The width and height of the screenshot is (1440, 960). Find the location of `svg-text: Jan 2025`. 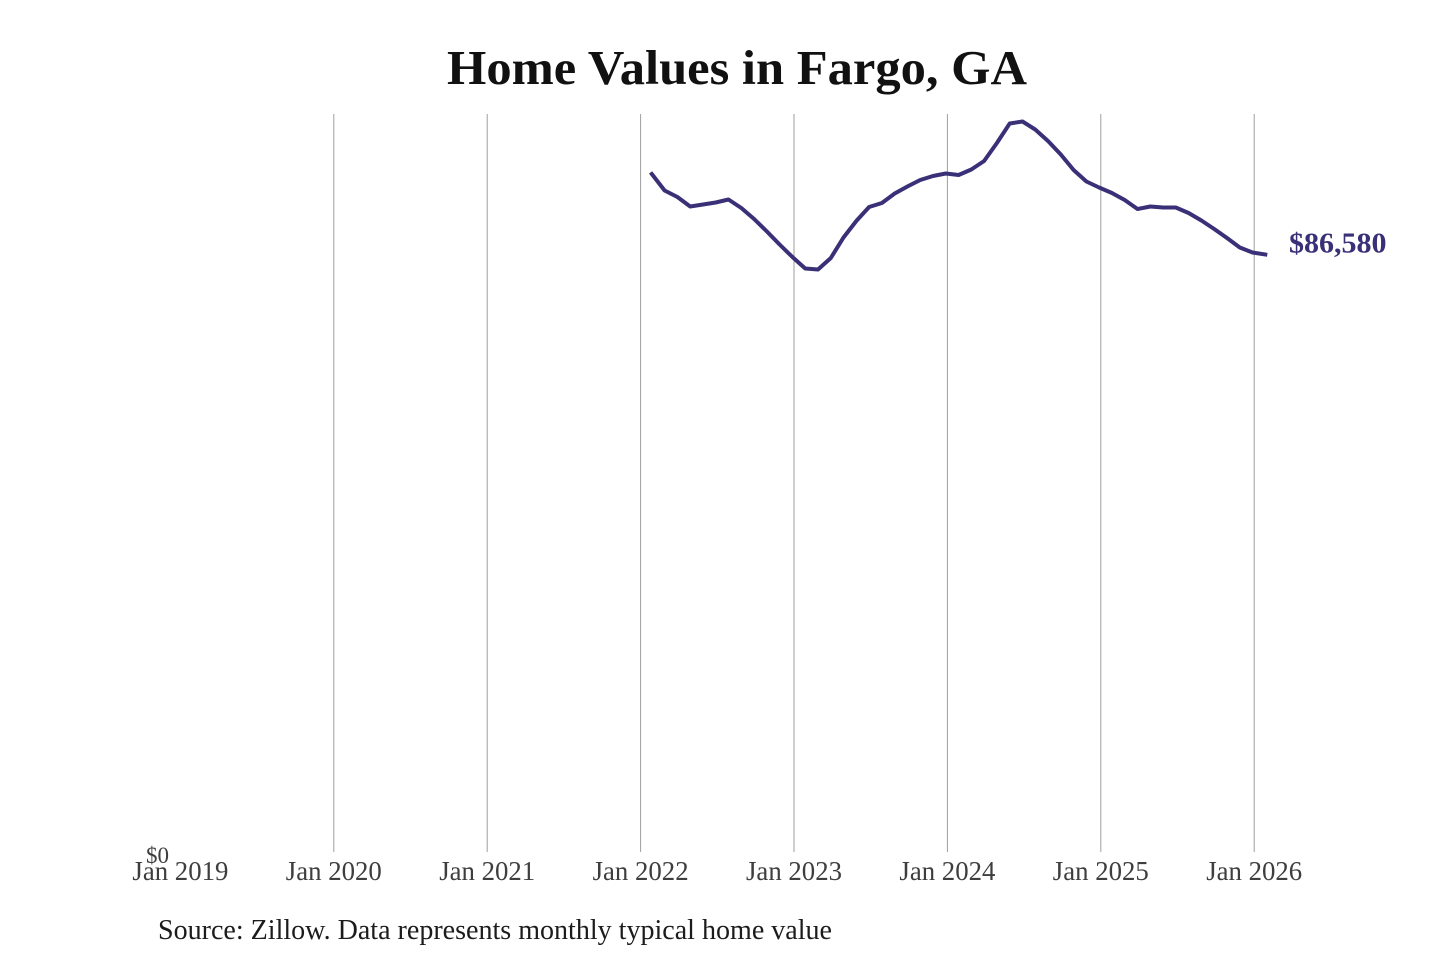

svg-text: Jan 2025 is located at coordinates (1101, 871).